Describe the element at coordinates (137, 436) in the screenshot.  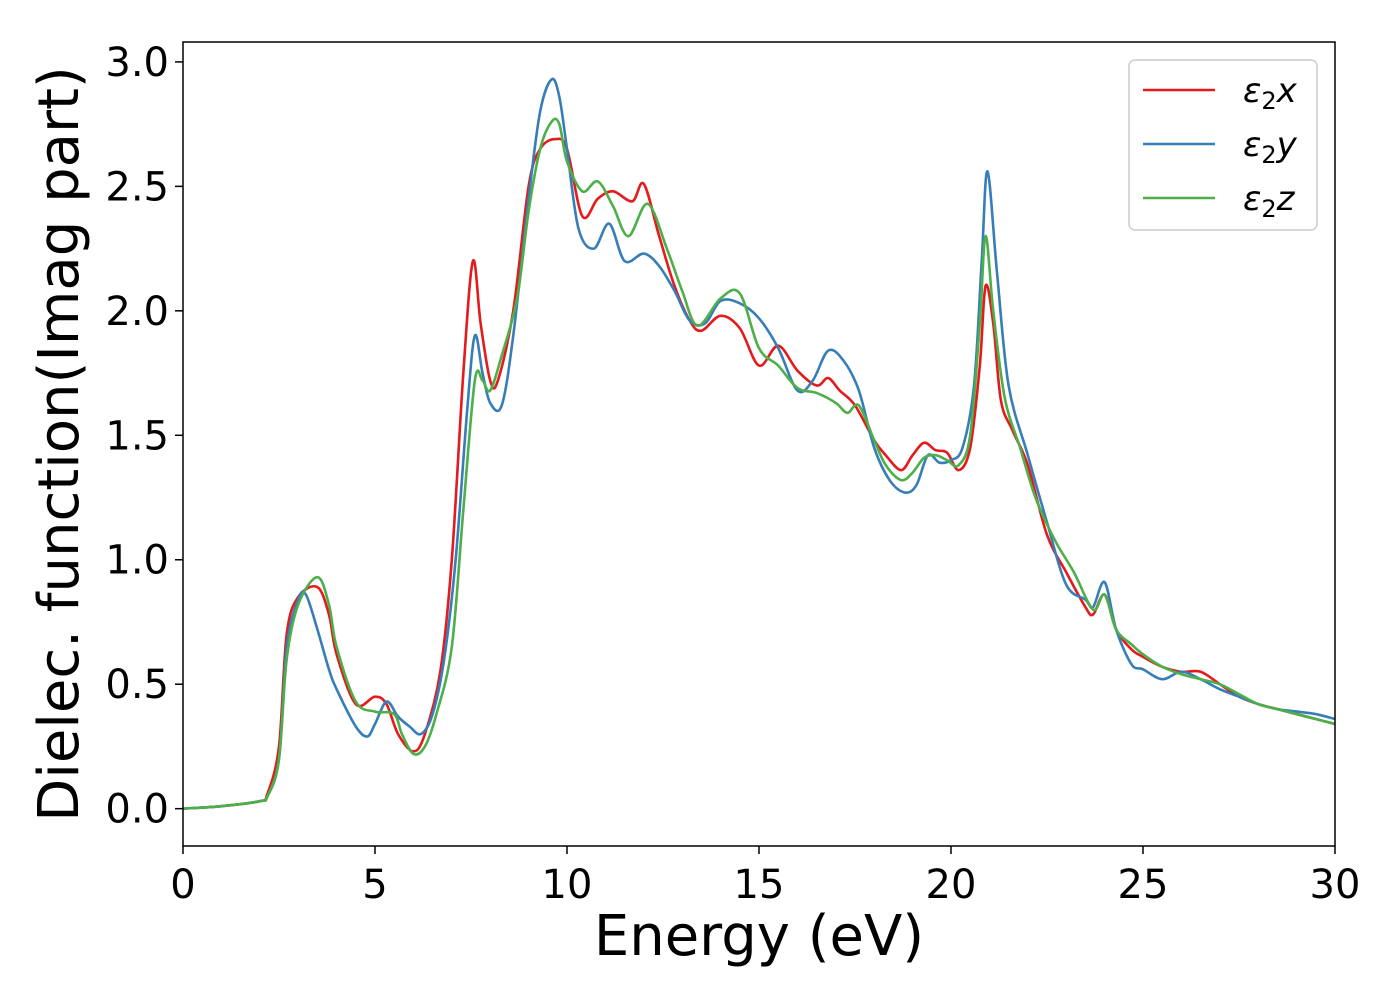
I see `y-tick-label: 1.5` at that location.